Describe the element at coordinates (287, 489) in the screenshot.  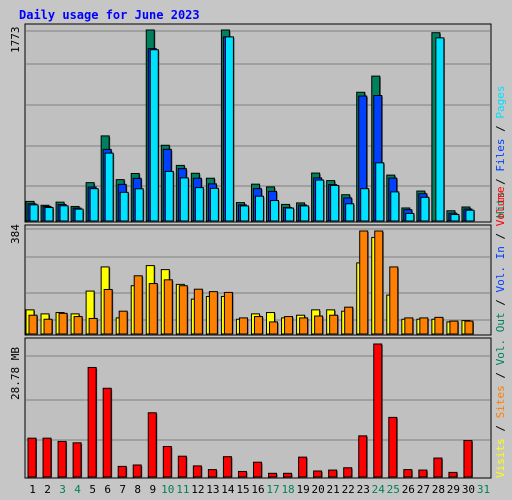
I see `day-label-18: 18` at that location.